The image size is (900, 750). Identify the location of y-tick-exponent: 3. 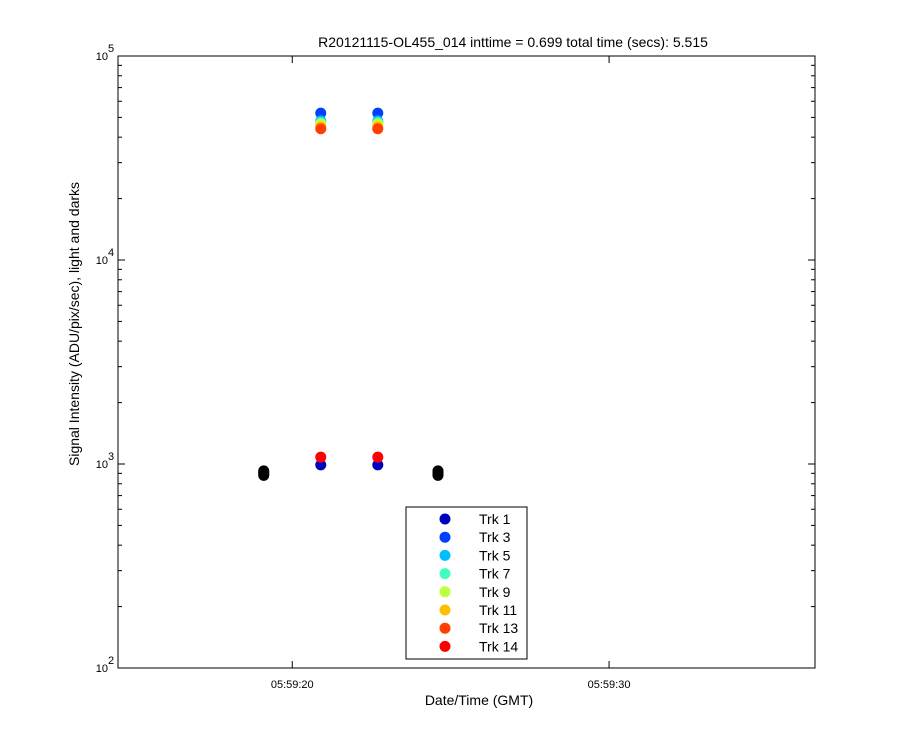
(111, 457).